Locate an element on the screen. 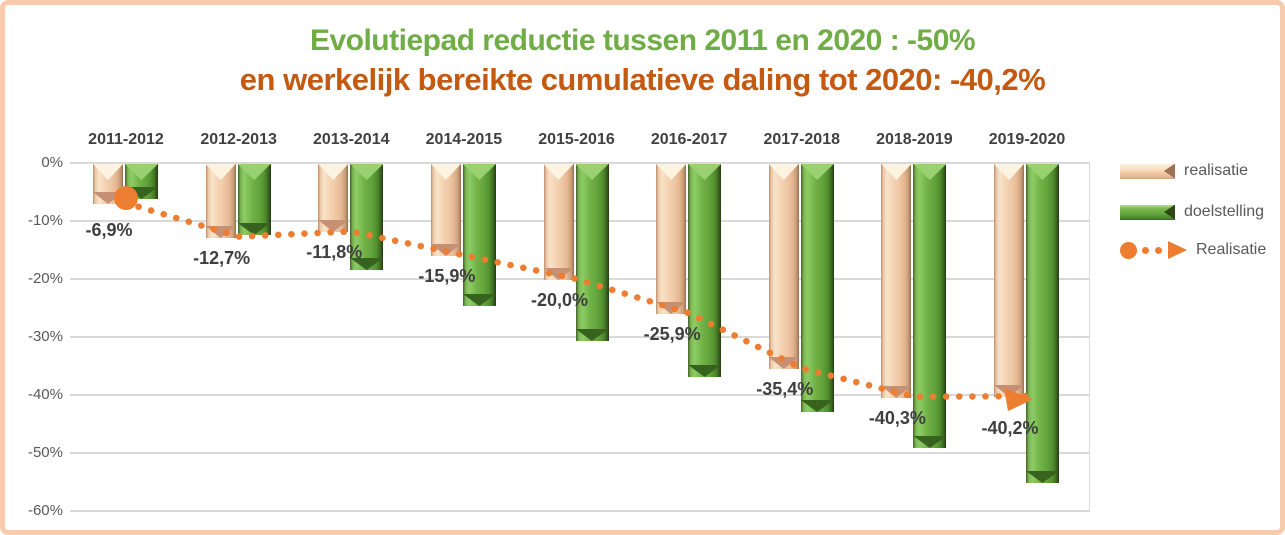 The height and width of the screenshot is (535, 1285). plot-right-border is located at coordinates (1089, 337).